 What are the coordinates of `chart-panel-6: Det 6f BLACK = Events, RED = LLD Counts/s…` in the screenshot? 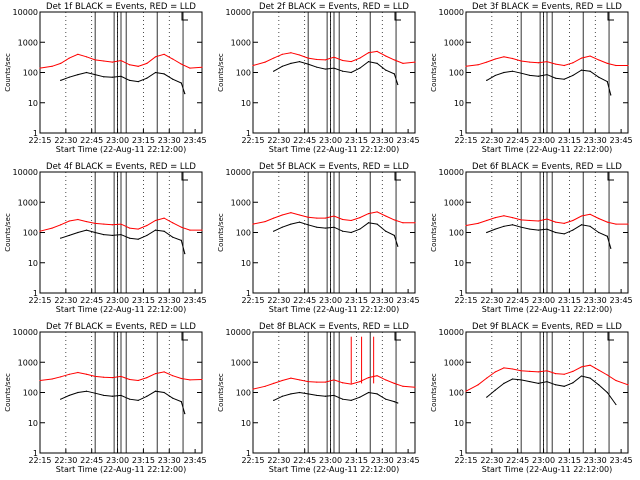 It's located at (531, 238).